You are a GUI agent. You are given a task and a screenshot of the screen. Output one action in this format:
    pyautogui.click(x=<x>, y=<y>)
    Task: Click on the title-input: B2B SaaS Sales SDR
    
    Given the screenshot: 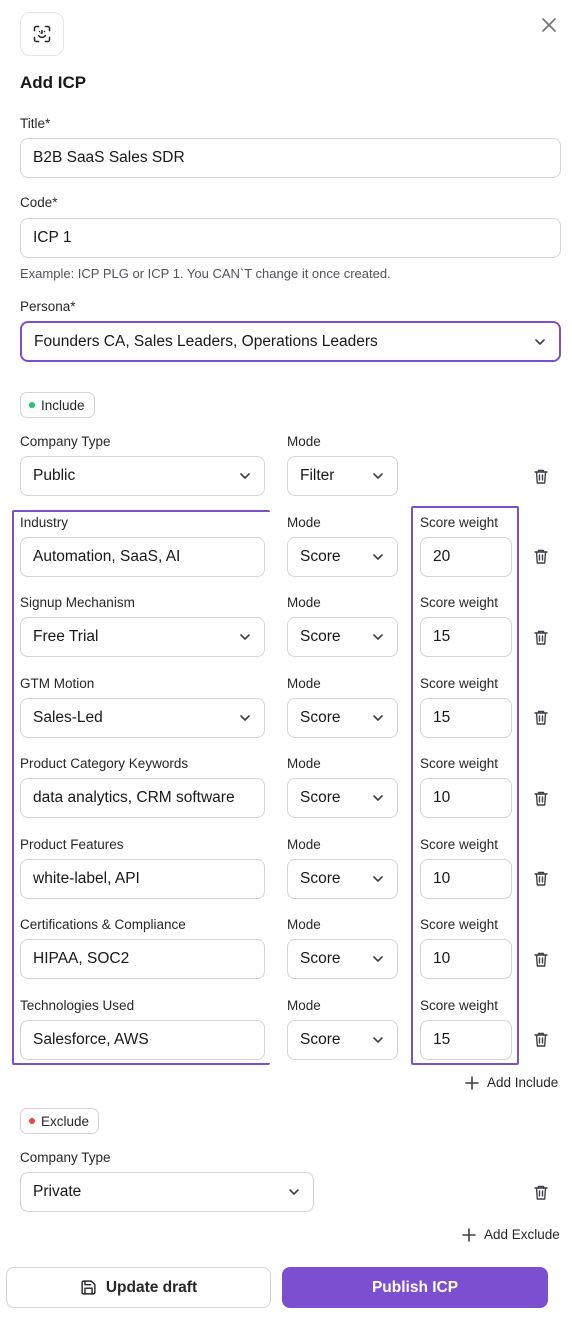 What is the action you would take?
    pyautogui.click(x=290, y=158)
    